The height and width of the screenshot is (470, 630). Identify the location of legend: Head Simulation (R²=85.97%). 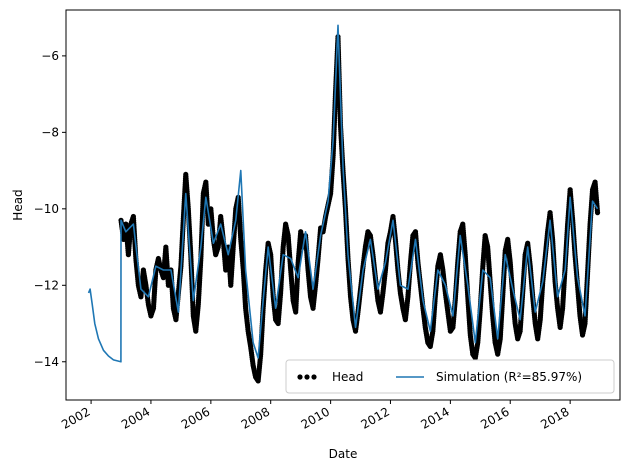
(450, 376).